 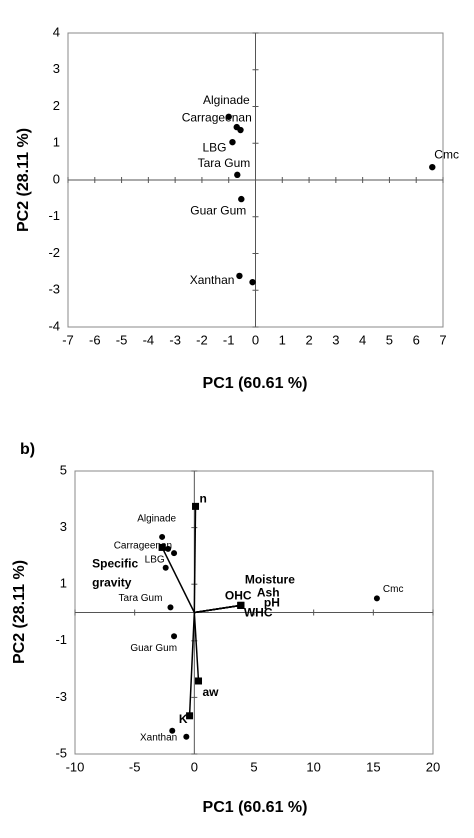 What do you see at coordinates (229, 339) in the screenshot?
I see `x-tick-label: -1` at bounding box center [229, 339].